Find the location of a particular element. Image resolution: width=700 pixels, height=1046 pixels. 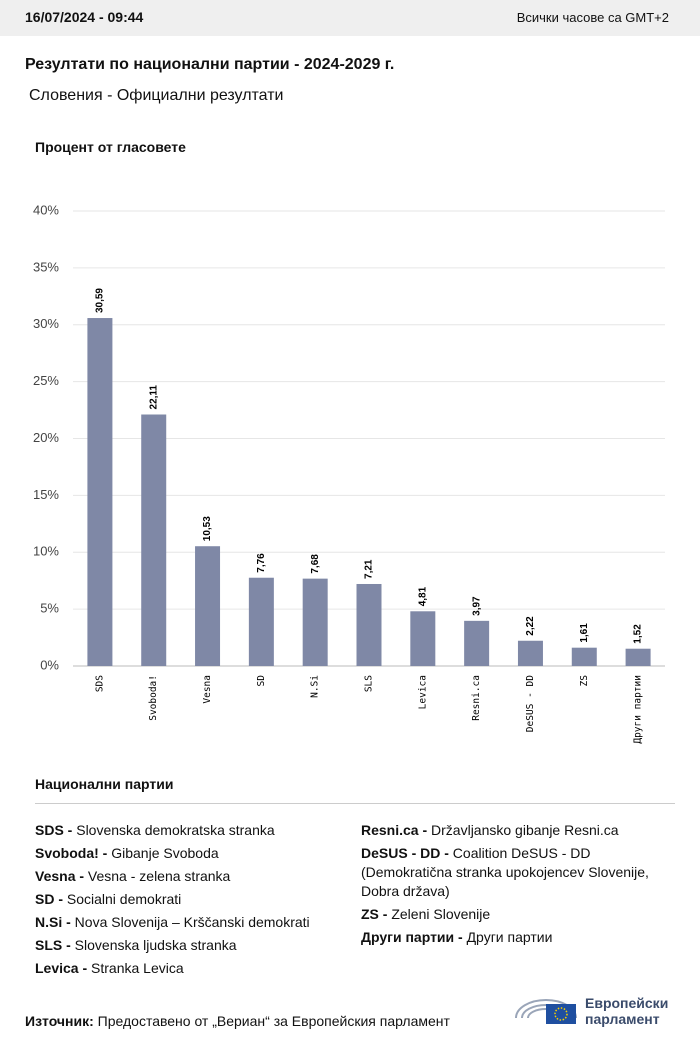

legend-item: Resni.ca - Državljansko gibanje Resni.ca is located at coordinates (511, 830).